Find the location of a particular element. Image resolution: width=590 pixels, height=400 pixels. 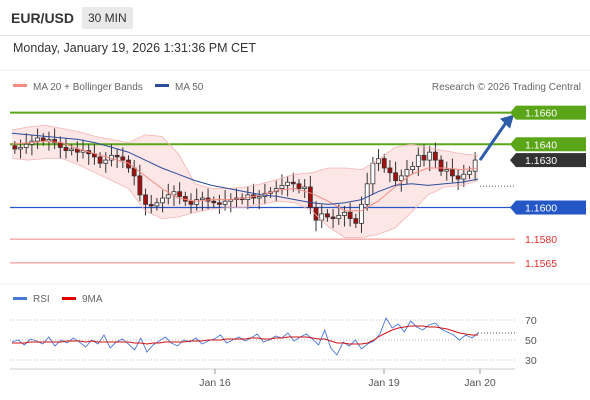

ma50-line is located at coordinates (245, 168).